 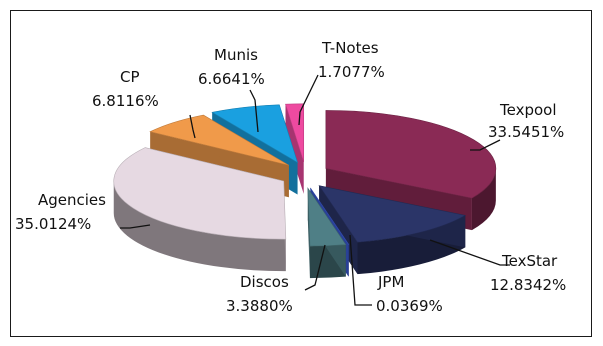 I want to click on label-value-discos: 3.3880%, so click(x=259, y=306).